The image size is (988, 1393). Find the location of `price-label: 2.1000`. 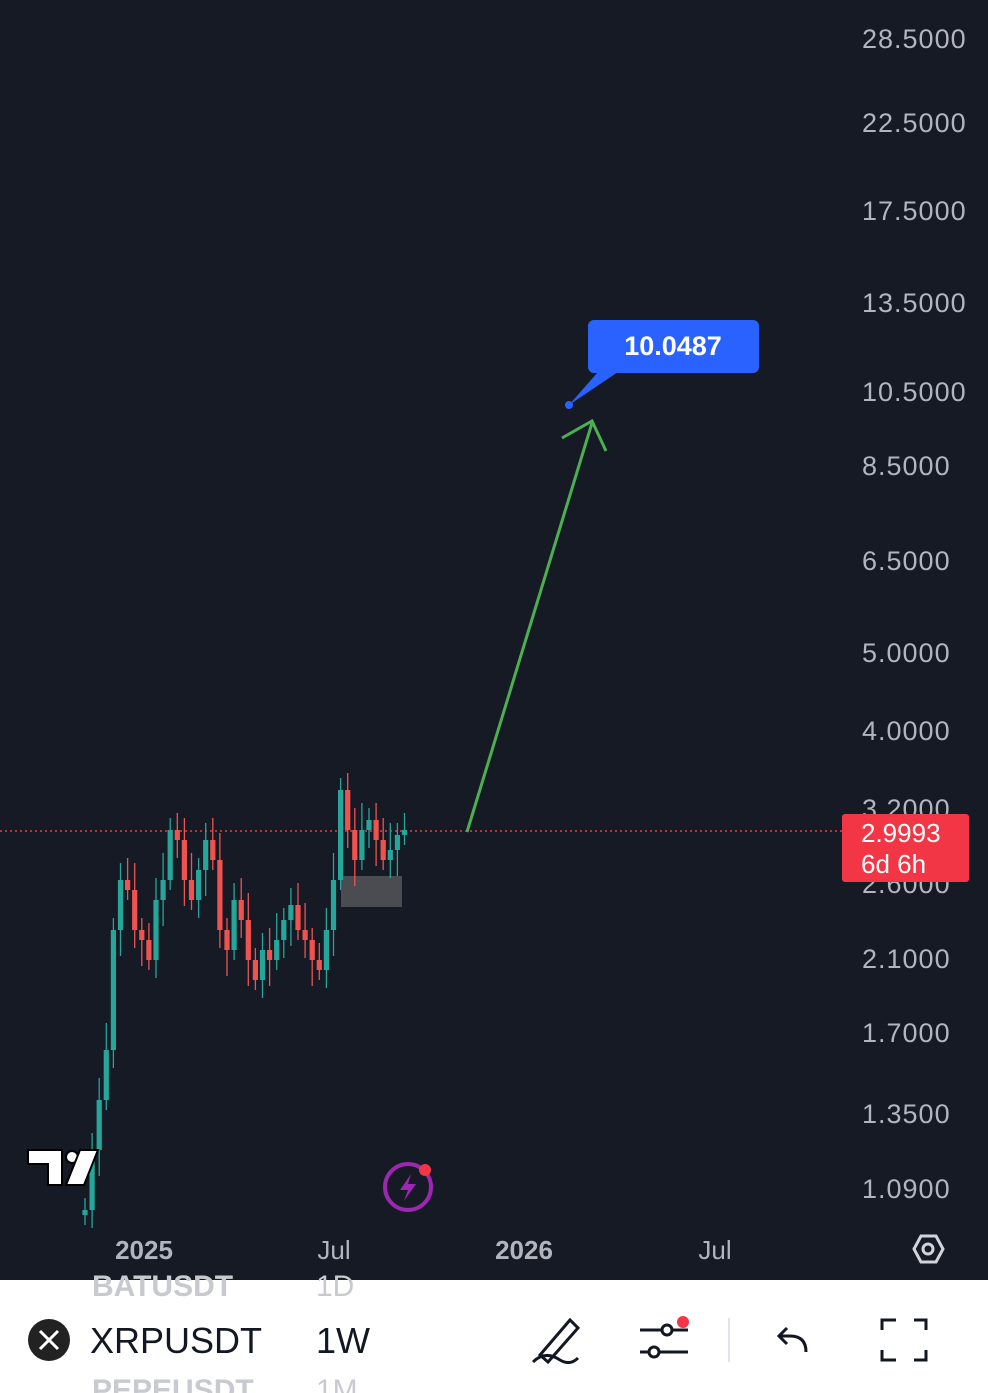

price-label: 2.1000 is located at coordinates (906, 959).